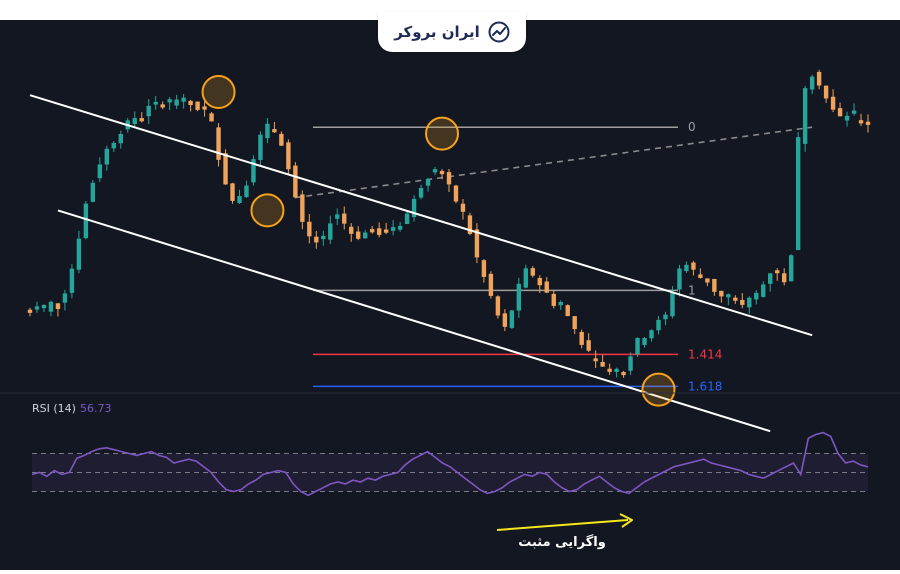  Describe the element at coordinates (692, 127) in the screenshot. I see `fib-level-label: 0` at that location.